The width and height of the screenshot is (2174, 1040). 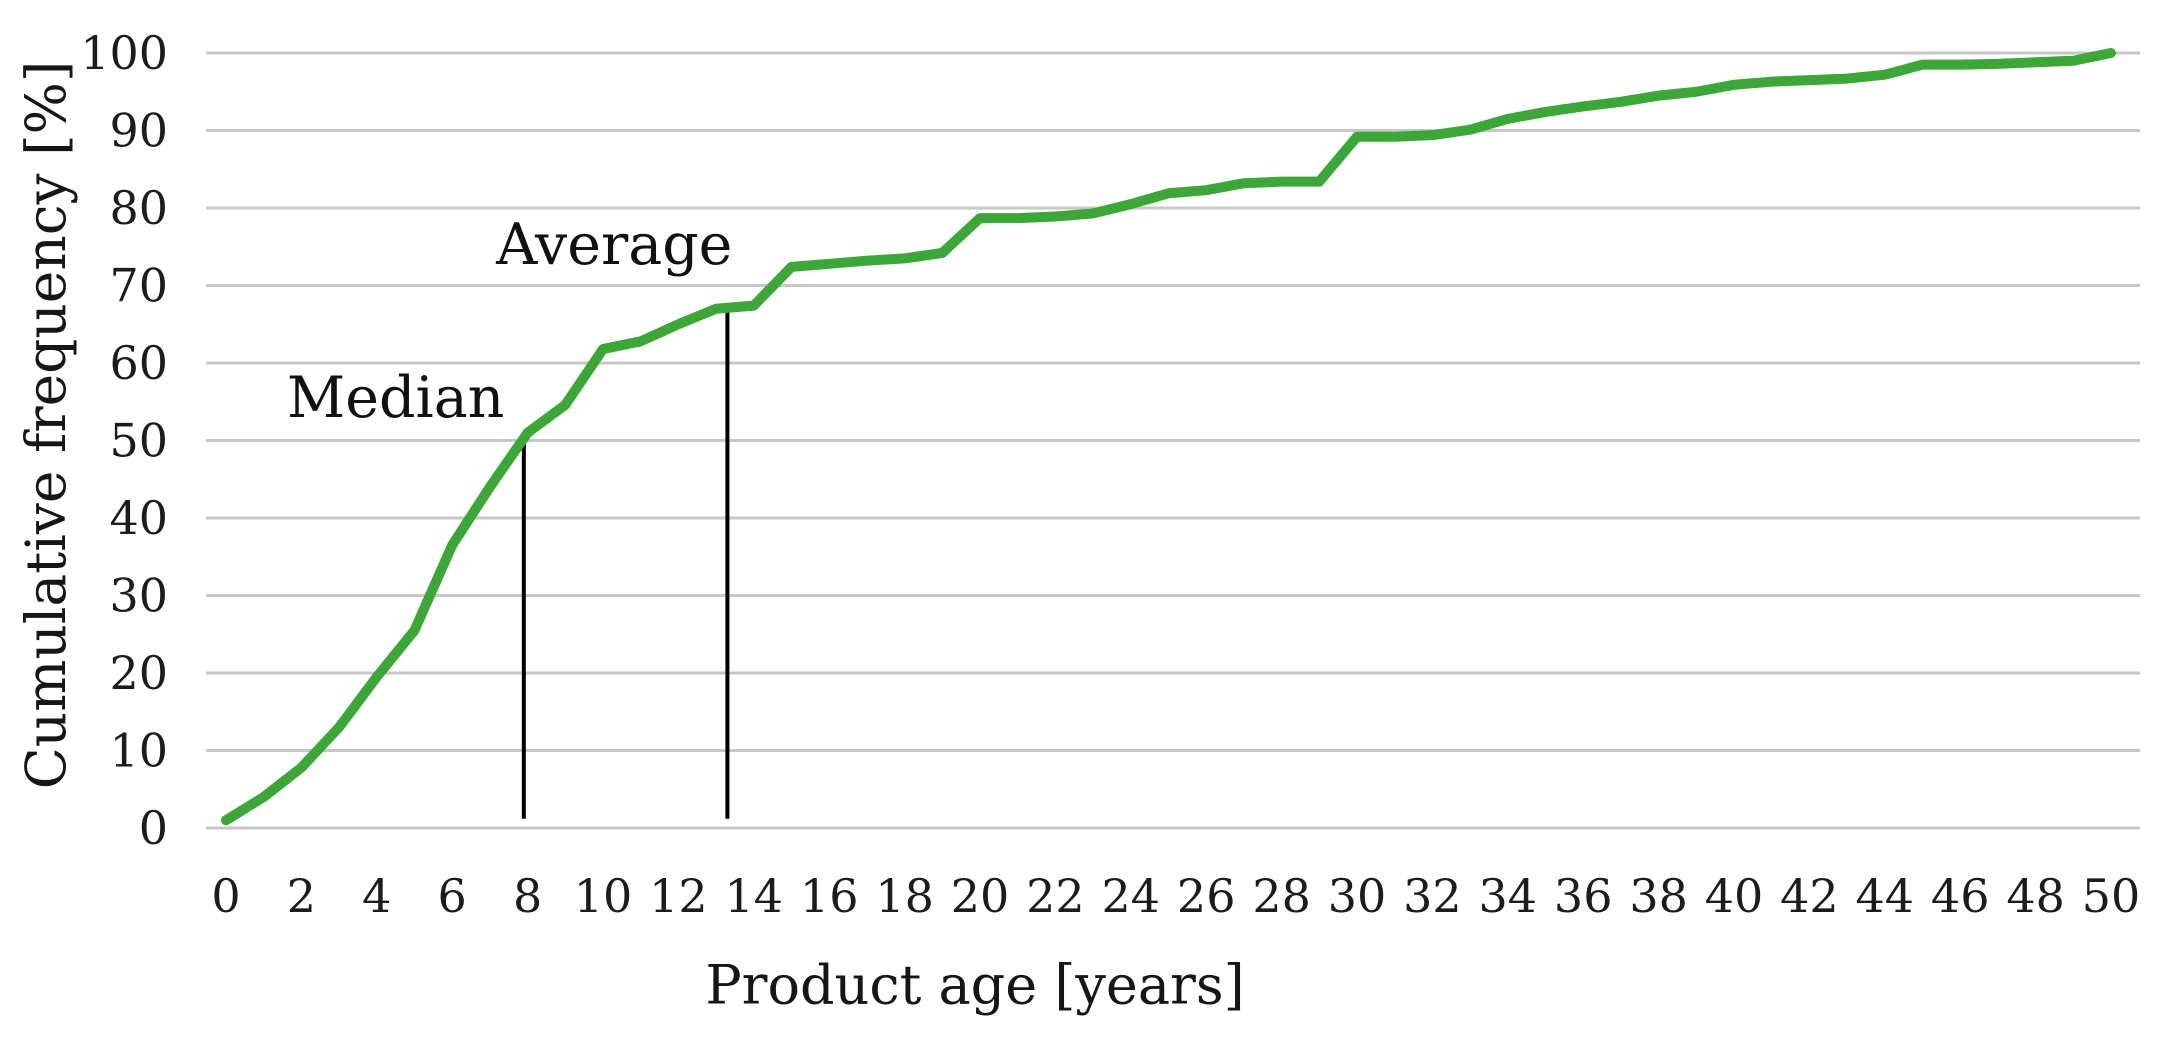 I want to click on y-tick-label: 20, so click(x=138, y=673).